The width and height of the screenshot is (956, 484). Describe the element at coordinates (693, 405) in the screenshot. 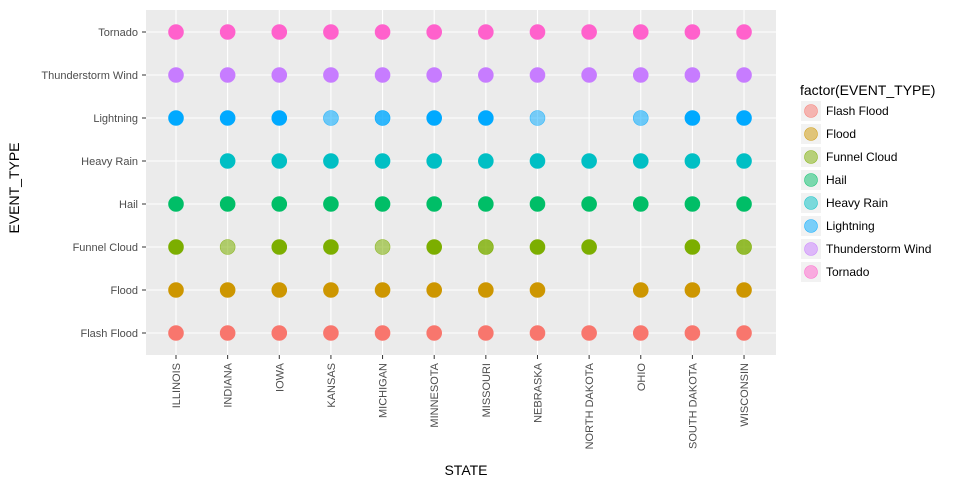

I see `x-tick-label: SOUTH DAKOTA` at that location.